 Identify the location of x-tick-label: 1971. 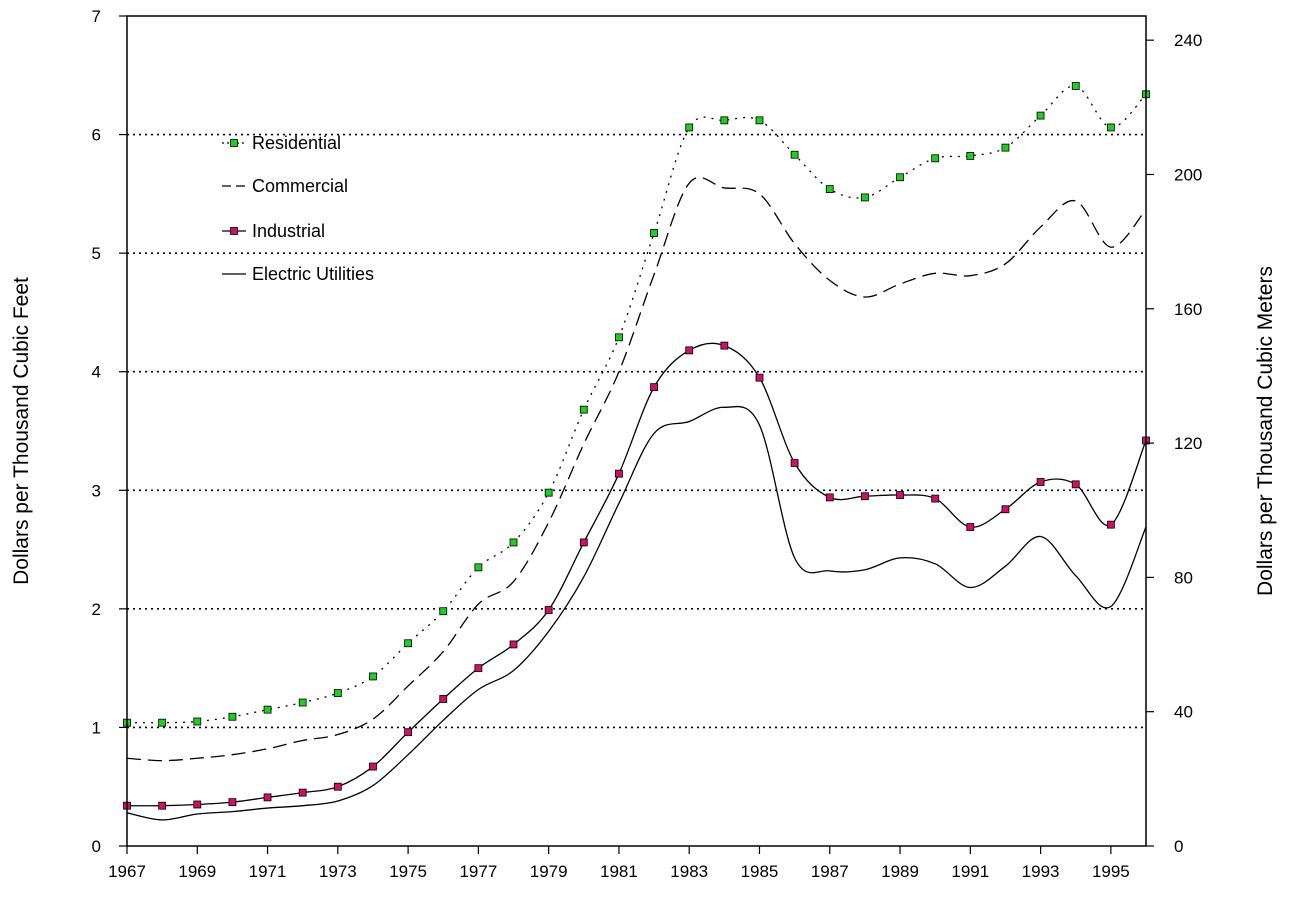
(268, 871).